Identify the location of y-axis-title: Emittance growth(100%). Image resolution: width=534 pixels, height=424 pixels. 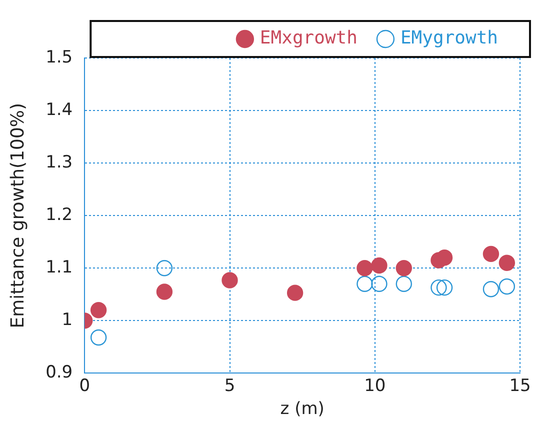
(17, 215).